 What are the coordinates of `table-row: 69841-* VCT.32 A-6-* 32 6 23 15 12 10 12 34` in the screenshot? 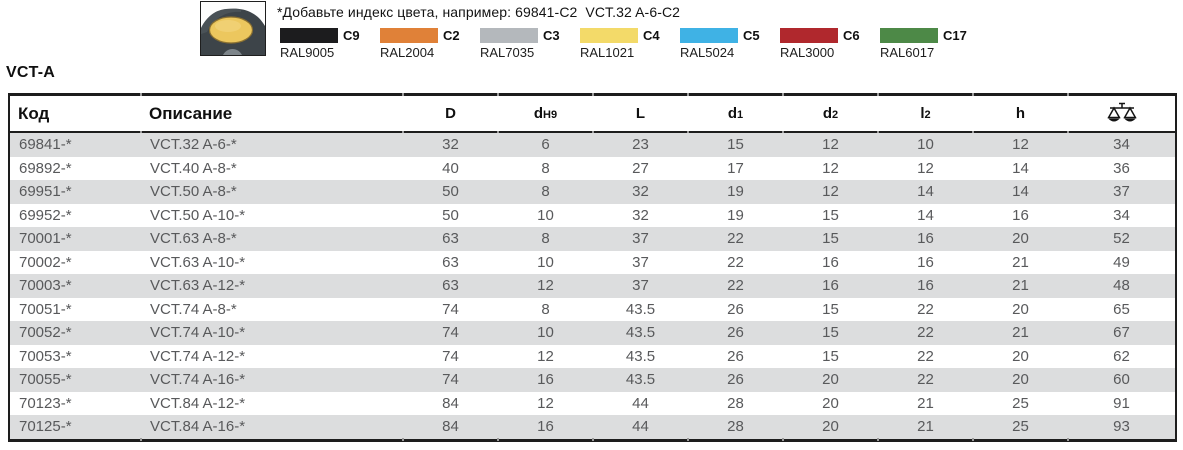 It's located at (592, 144).